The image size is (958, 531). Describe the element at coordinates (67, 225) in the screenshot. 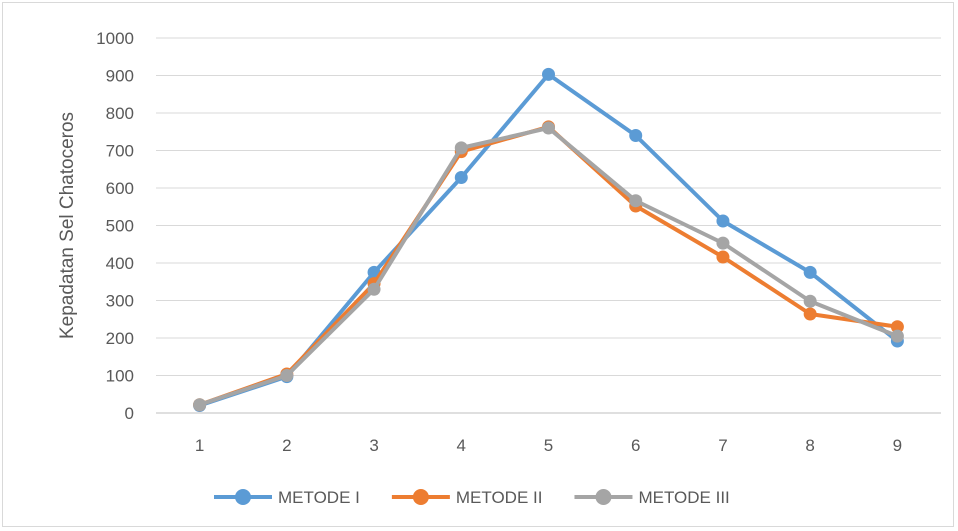

I see `y-axis-title: Kepadatan Sel Chatoceros` at that location.